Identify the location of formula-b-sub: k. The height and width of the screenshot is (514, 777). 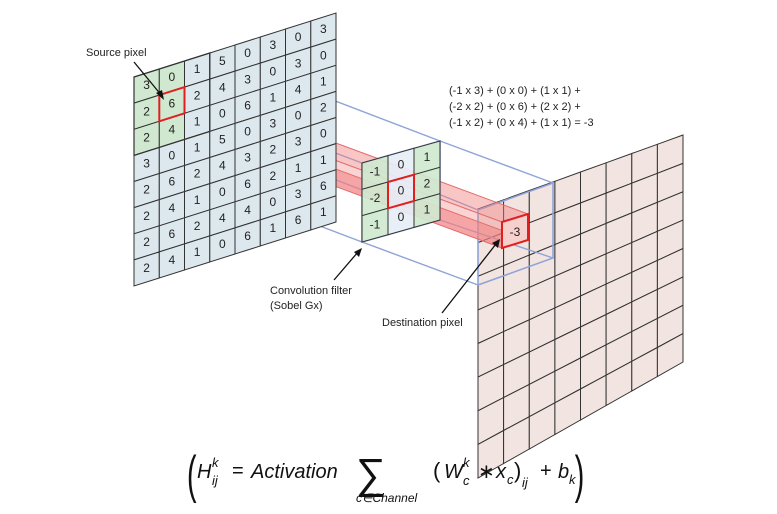
(573, 479).